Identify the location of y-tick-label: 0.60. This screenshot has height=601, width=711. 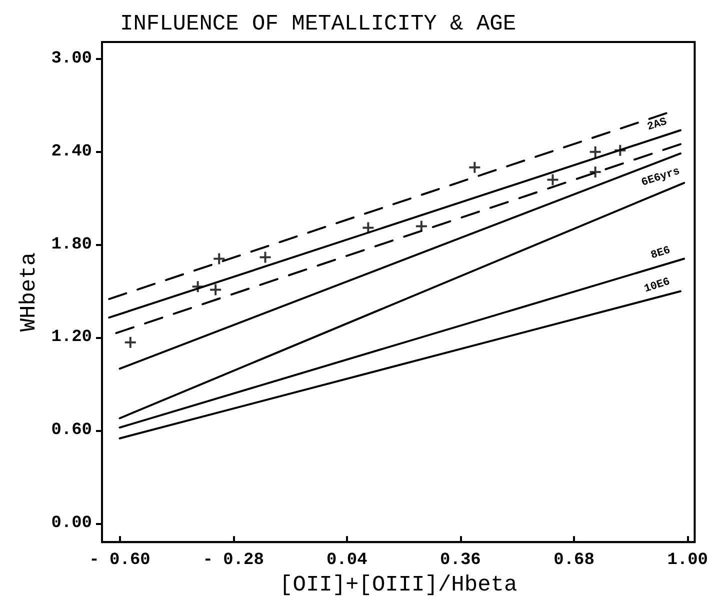
(71, 430).